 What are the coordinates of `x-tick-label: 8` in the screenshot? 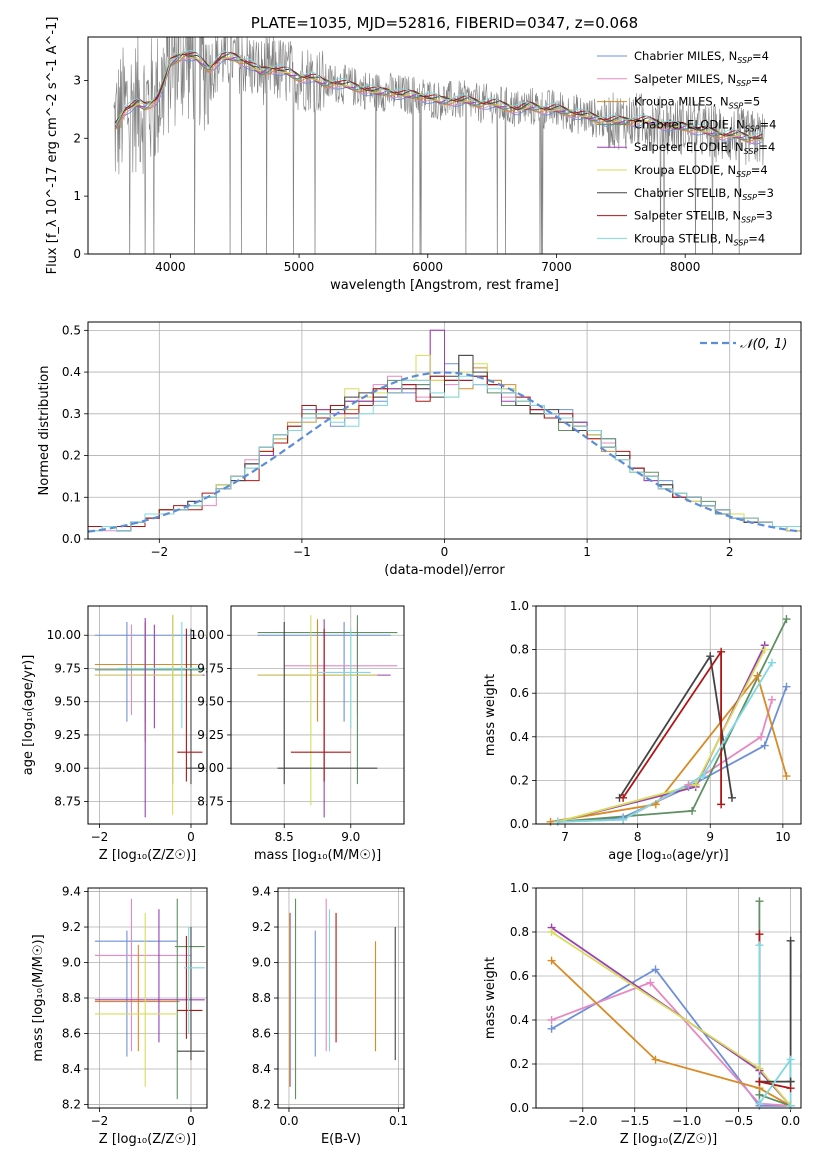 It's located at (638, 837).